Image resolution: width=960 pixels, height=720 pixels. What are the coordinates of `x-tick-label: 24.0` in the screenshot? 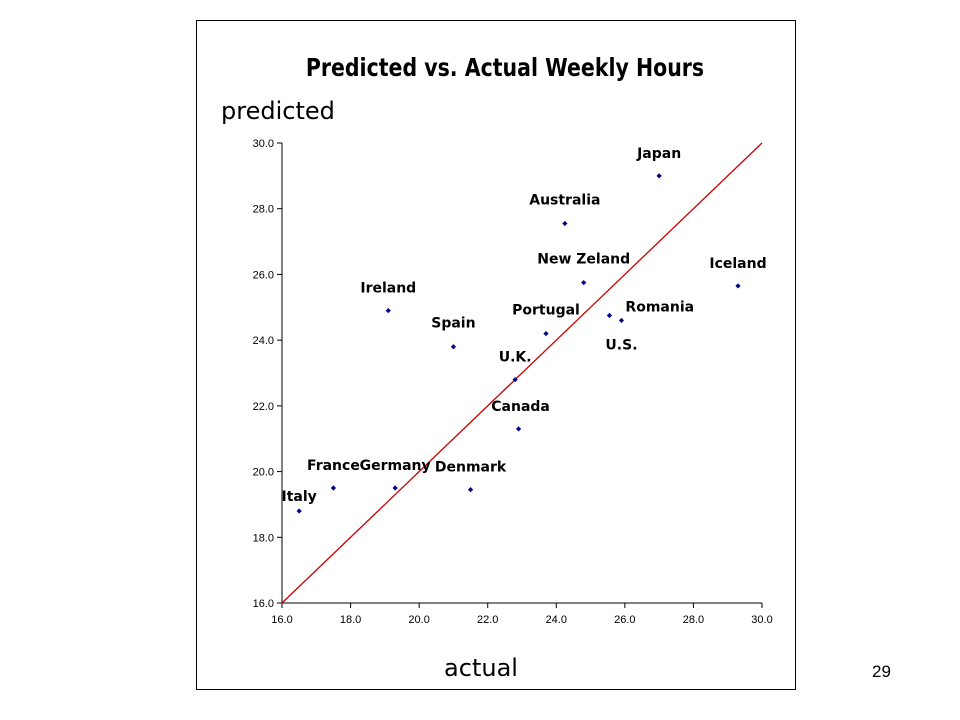 It's located at (556, 620).